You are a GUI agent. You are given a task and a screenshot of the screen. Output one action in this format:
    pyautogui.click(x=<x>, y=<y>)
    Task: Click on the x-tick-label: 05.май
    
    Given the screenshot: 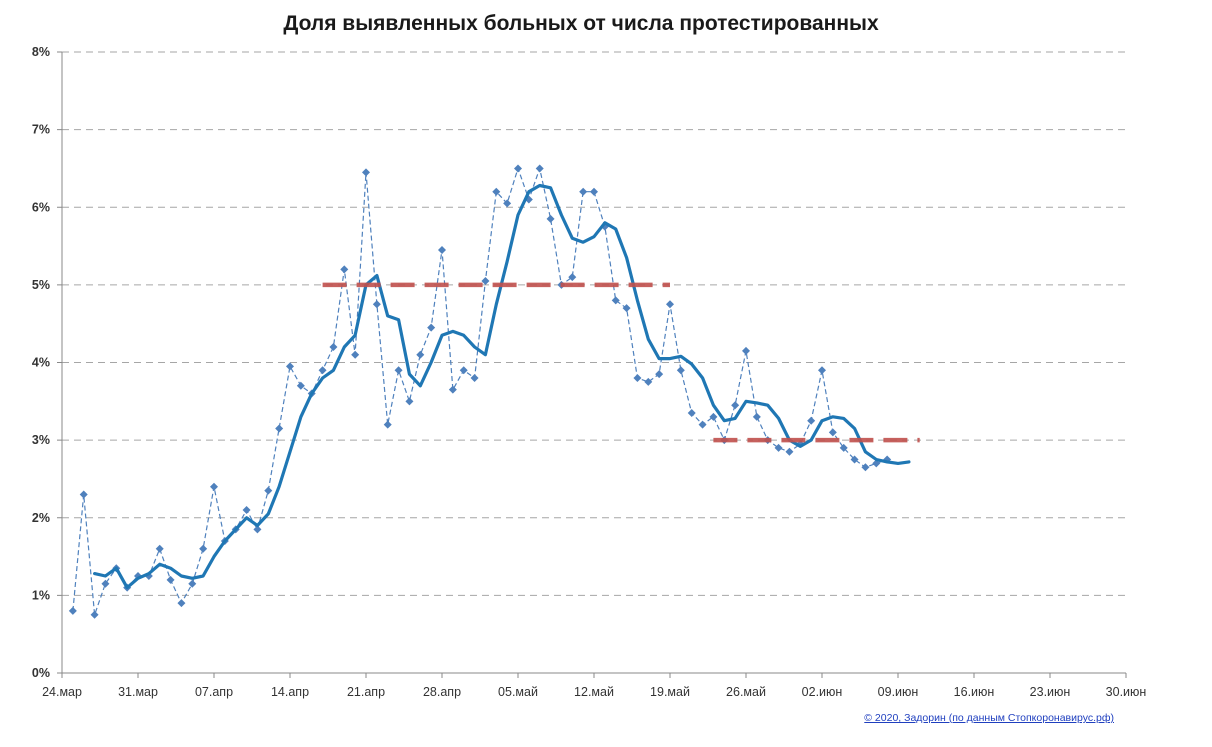 What is the action you would take?
    pyautogui.click(x=518, y=692)
    